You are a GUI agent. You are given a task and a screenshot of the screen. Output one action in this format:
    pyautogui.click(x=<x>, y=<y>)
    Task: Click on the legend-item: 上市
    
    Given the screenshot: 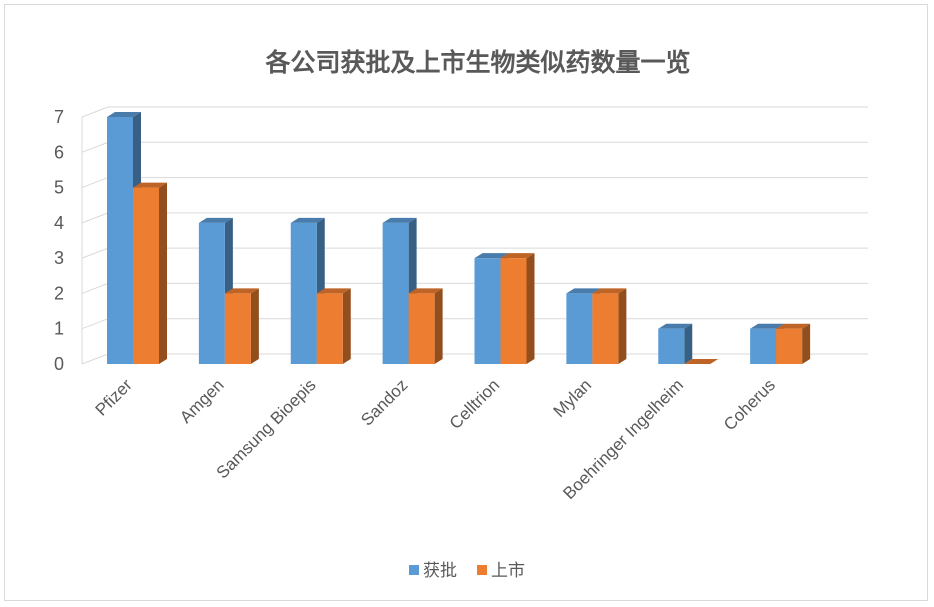 What is the action you would take?
    pyautogui.click(x=501, y=571)
    